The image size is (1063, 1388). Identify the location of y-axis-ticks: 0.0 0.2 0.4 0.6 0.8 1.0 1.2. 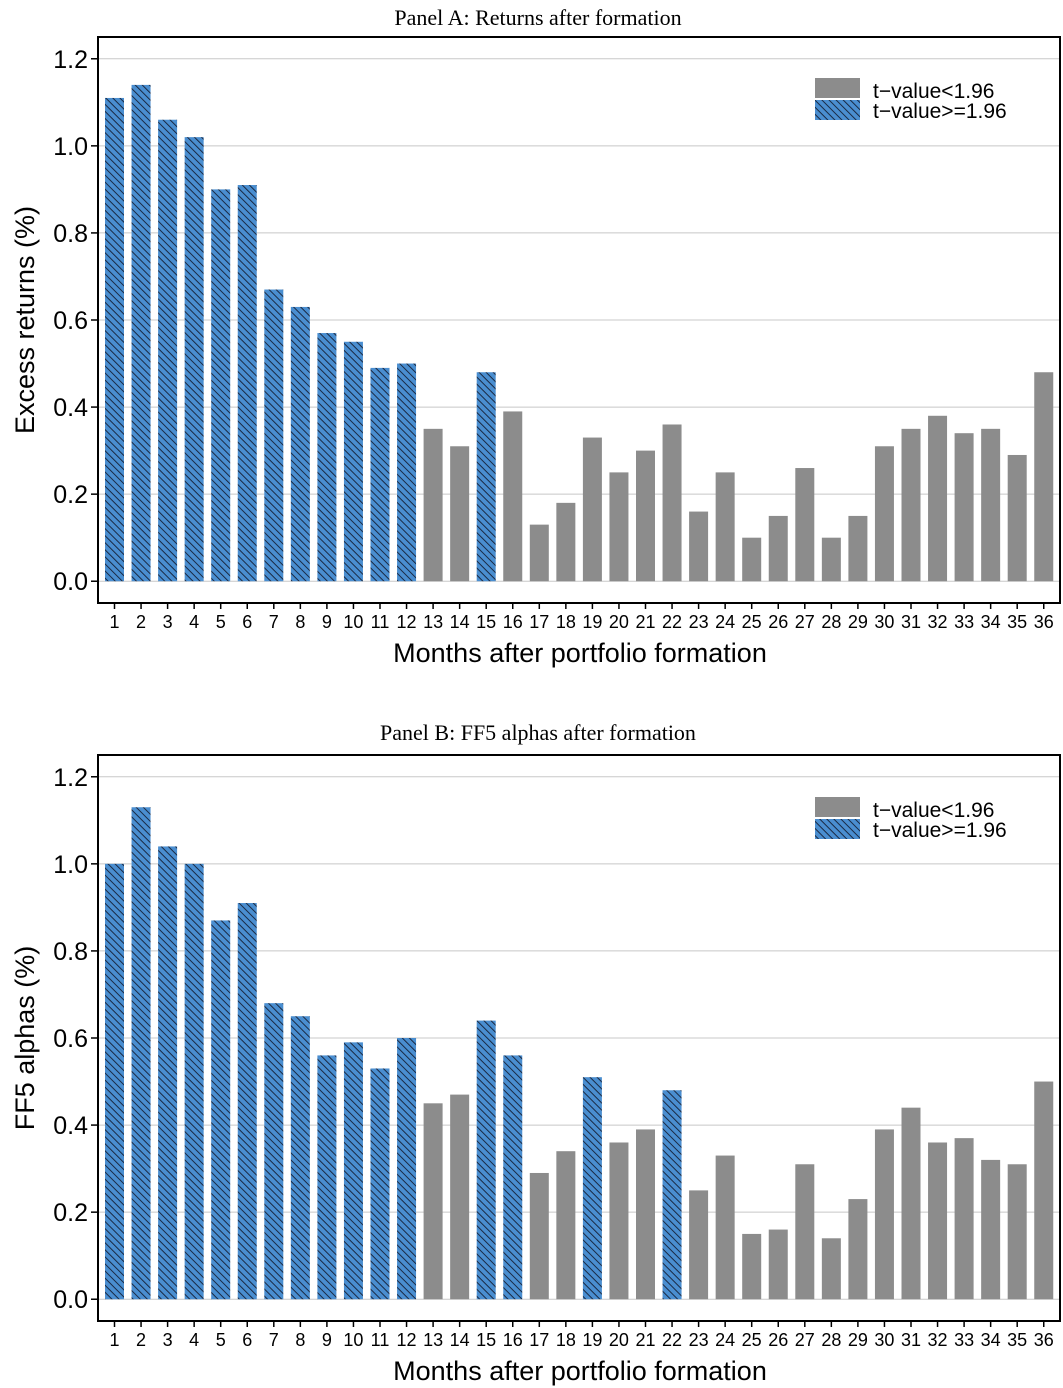
(75, 1039).